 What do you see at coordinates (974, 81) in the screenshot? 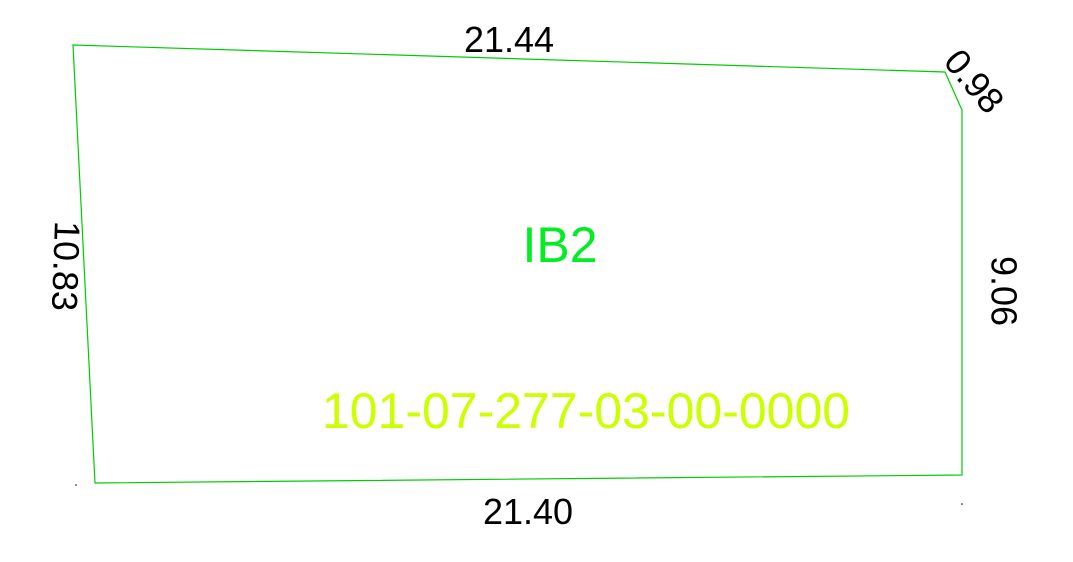
I see `dimension-corner: 0.98` at bounding box center [974, 81].